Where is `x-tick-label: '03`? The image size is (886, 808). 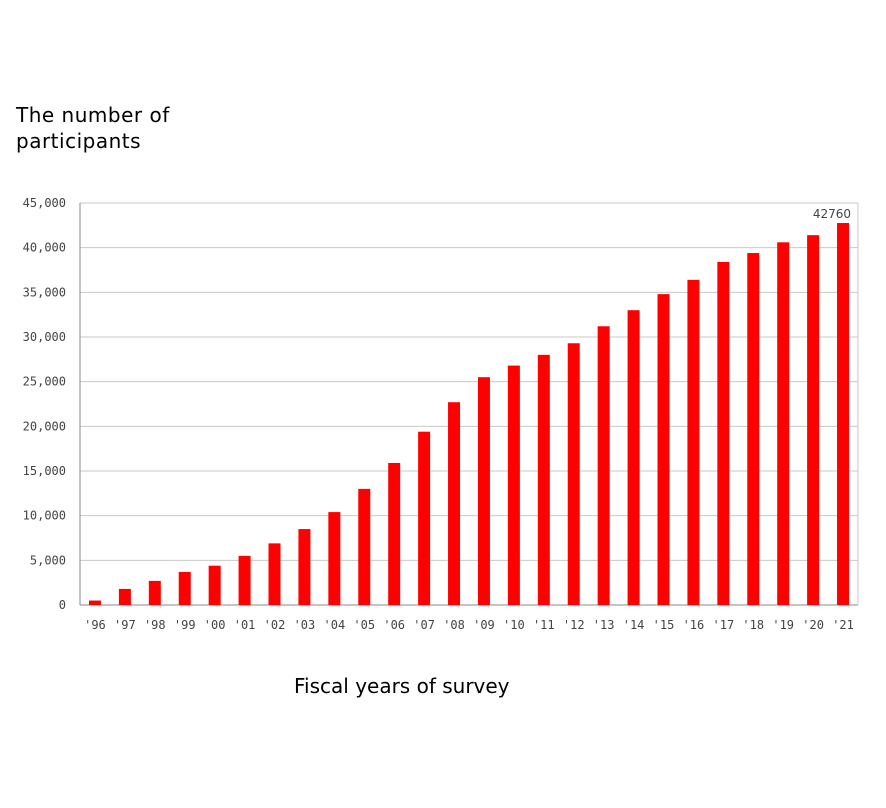 x-tick-label: '03 is located at coordinates (305, 625).